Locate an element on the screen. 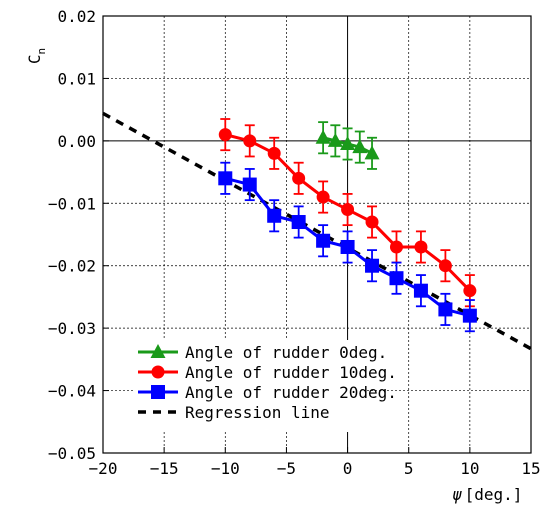 This screenshot has height=511, width=552. y-tick-label: −0.01 is located at coordinates (72, 203).